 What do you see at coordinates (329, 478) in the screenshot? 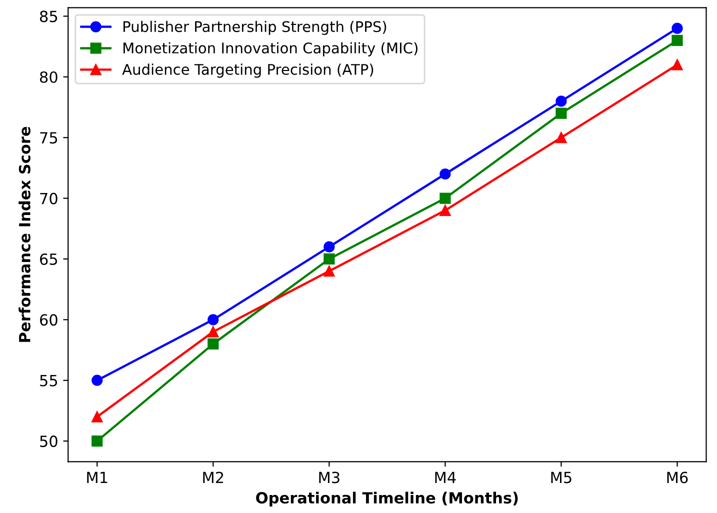
I see `x-tick-label: M3` at bounding box center [329, 478].